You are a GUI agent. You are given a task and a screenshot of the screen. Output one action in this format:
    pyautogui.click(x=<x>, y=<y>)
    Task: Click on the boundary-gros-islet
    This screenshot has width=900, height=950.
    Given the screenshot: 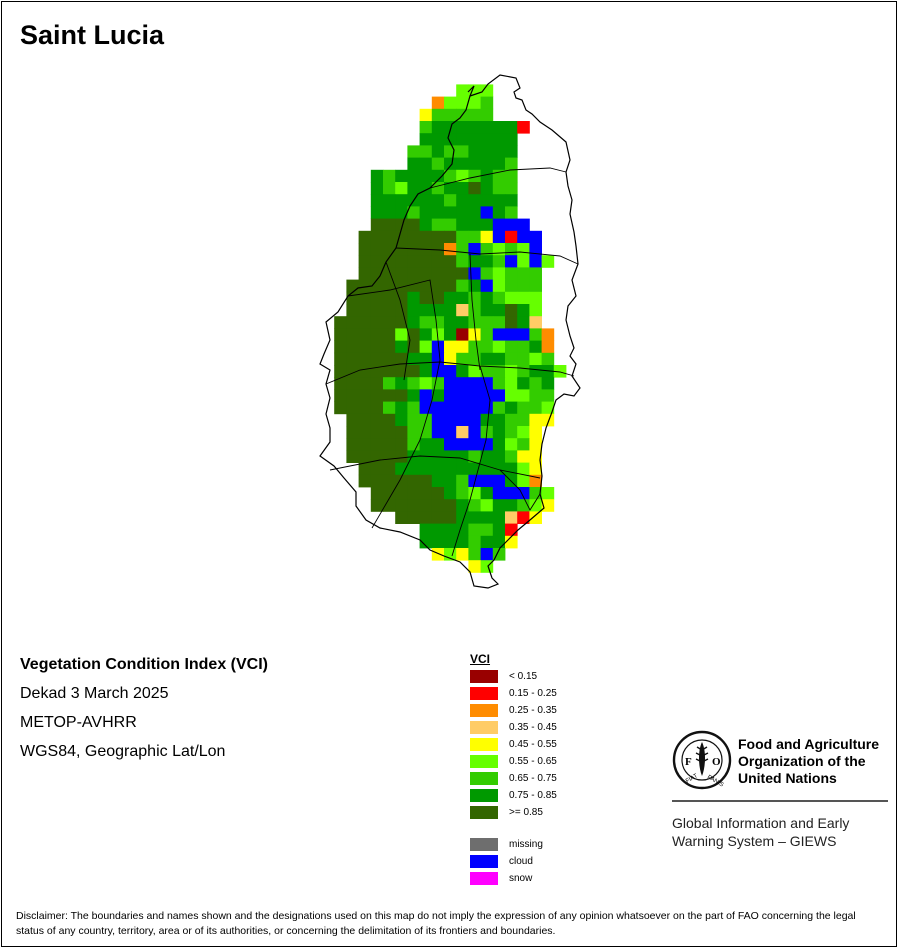 What is the action you would take?
    pyautogui.click(x=487, y=256)
    